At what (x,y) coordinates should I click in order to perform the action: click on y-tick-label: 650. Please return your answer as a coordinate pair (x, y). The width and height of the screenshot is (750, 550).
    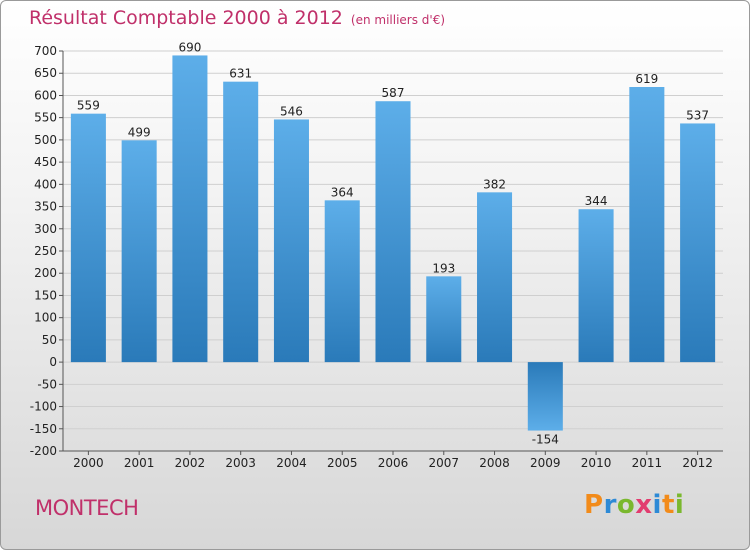
    Looking at the image, I should click on (45, 73).